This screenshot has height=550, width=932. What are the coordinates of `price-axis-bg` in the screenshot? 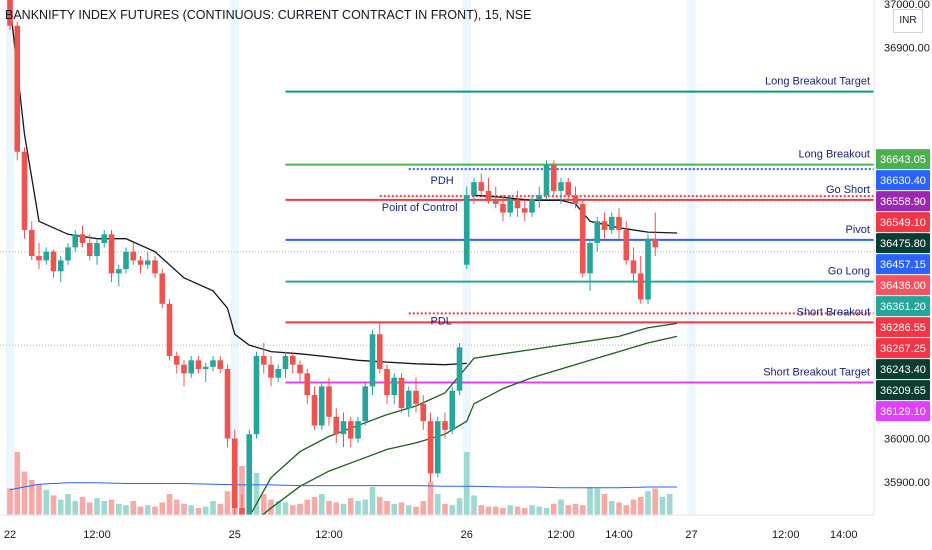 It's located at (903, 275).